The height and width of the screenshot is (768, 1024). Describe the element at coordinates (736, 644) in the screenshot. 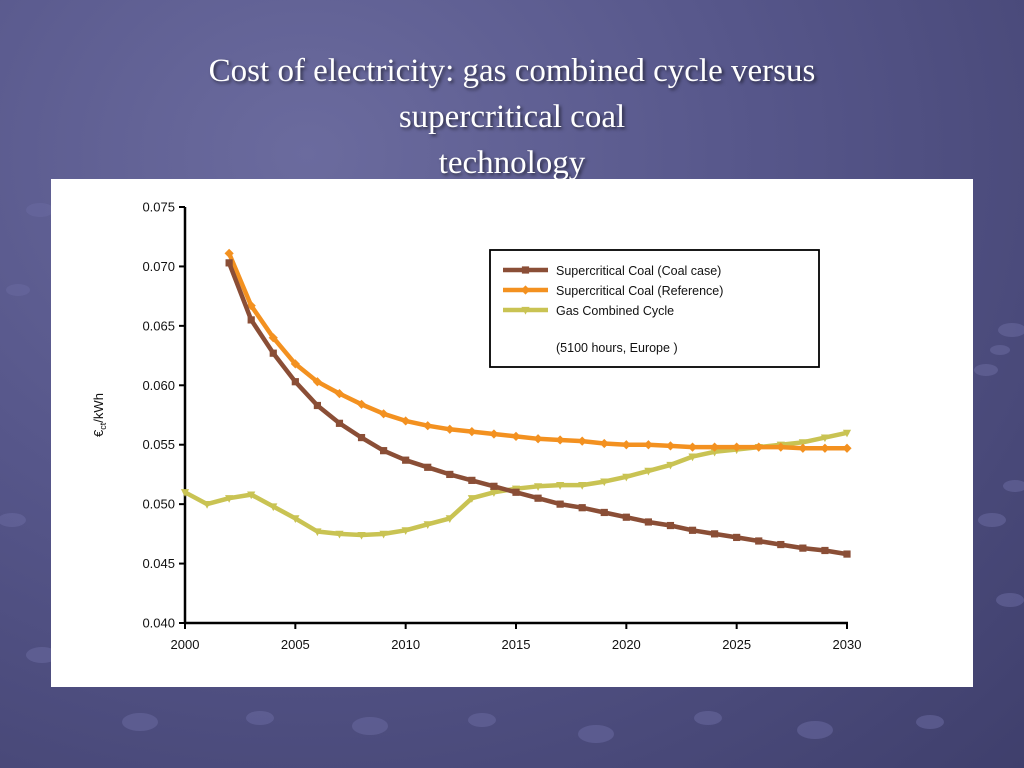

I see `x-tick-label: 2025` at that location.